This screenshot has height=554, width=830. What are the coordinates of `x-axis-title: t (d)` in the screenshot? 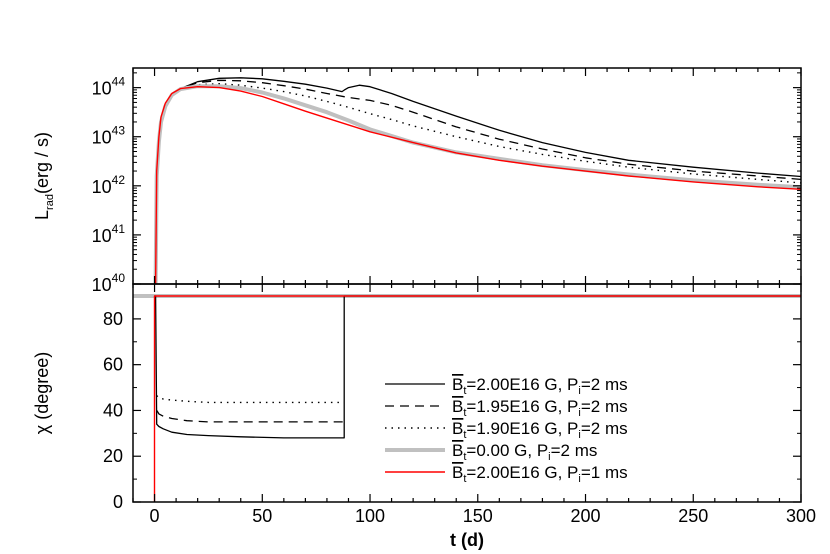 It's located at (467, 540).